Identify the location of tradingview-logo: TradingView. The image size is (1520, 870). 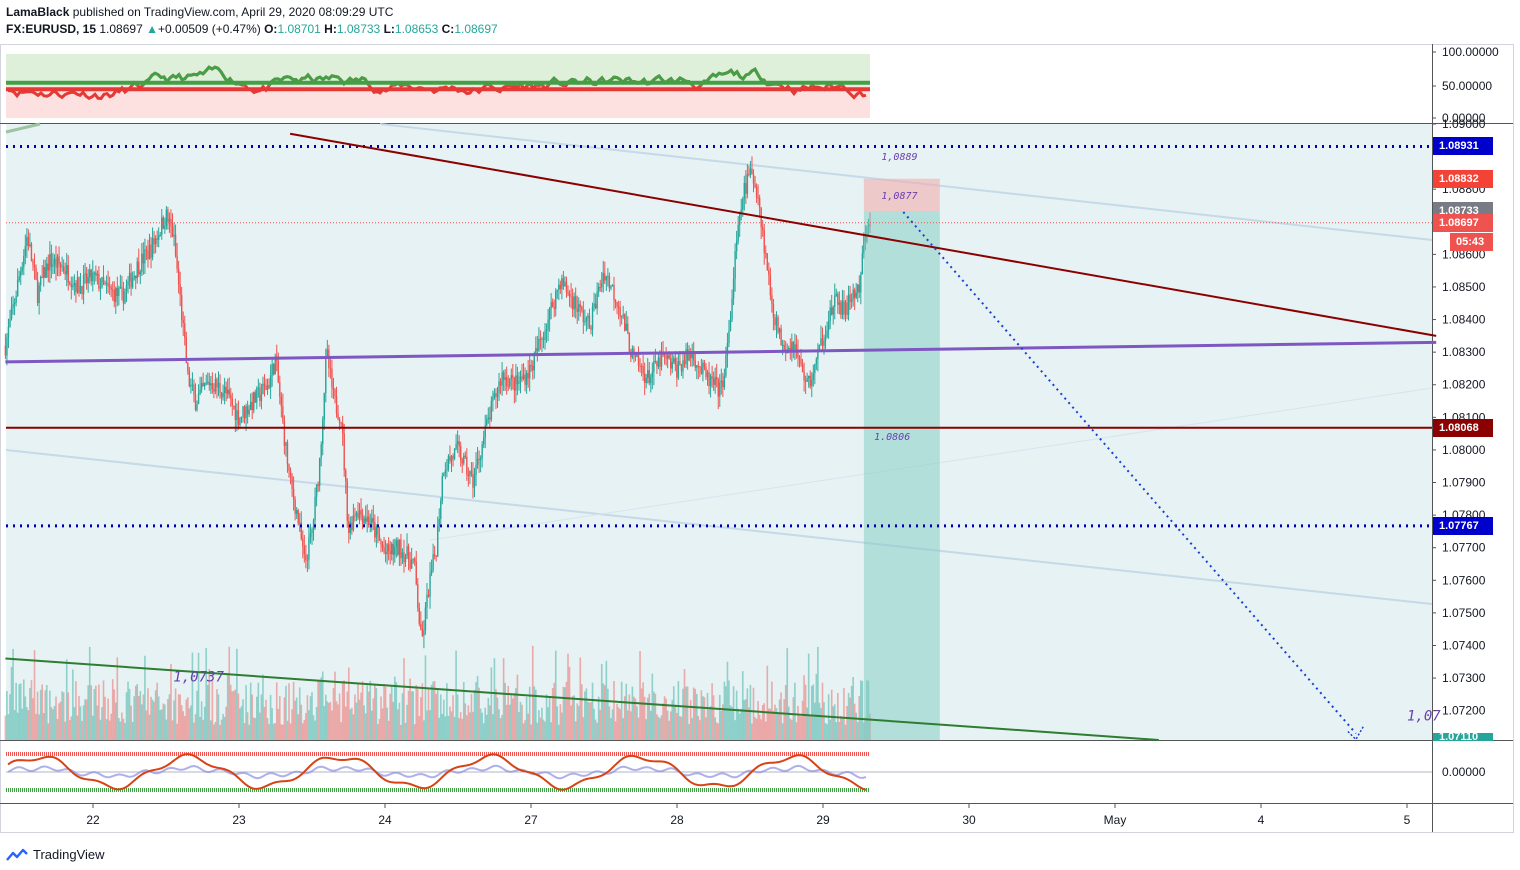
(55, 854).